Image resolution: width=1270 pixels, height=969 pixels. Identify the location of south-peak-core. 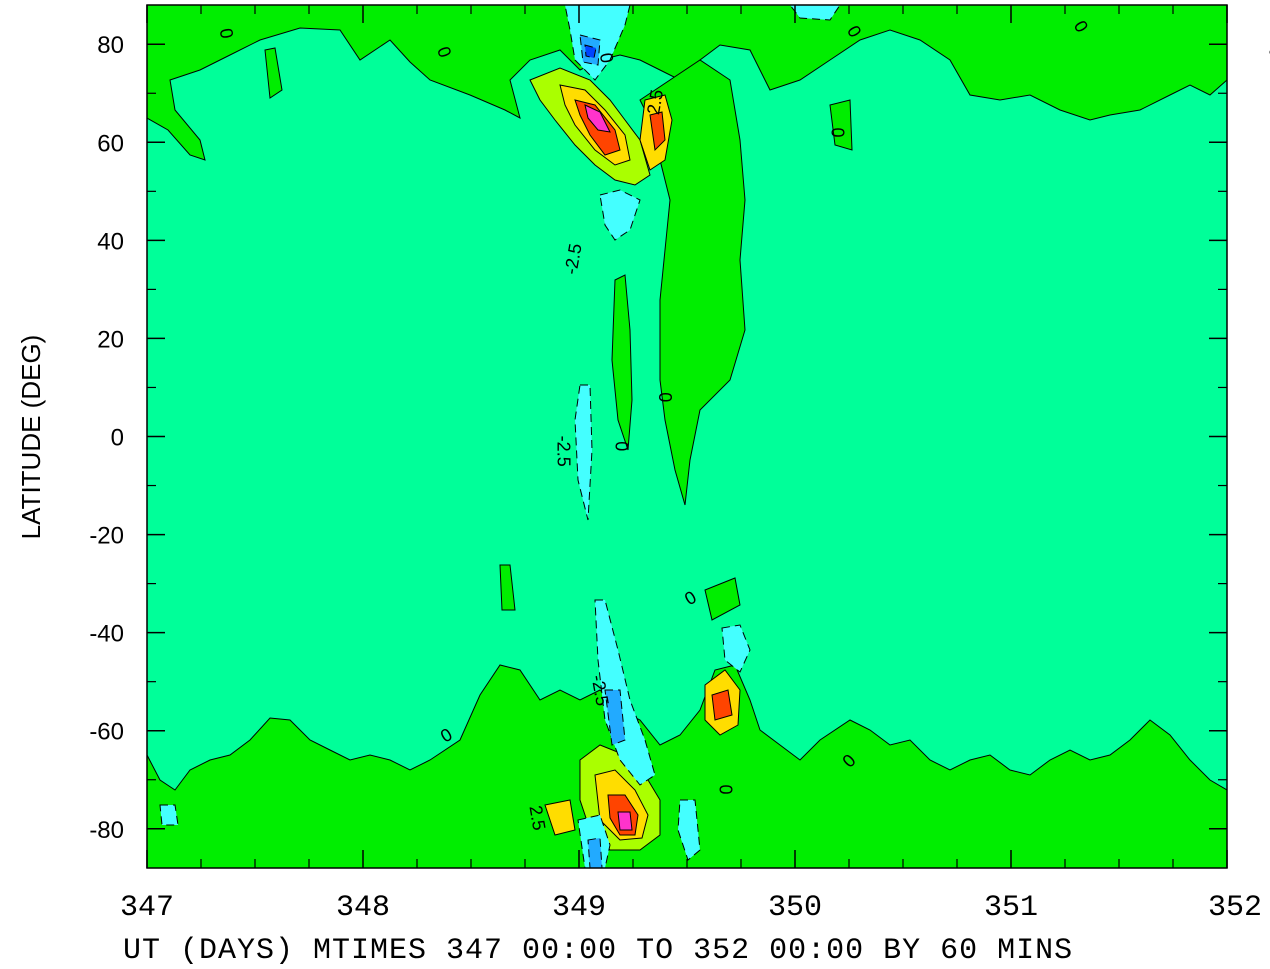
(625, 821).